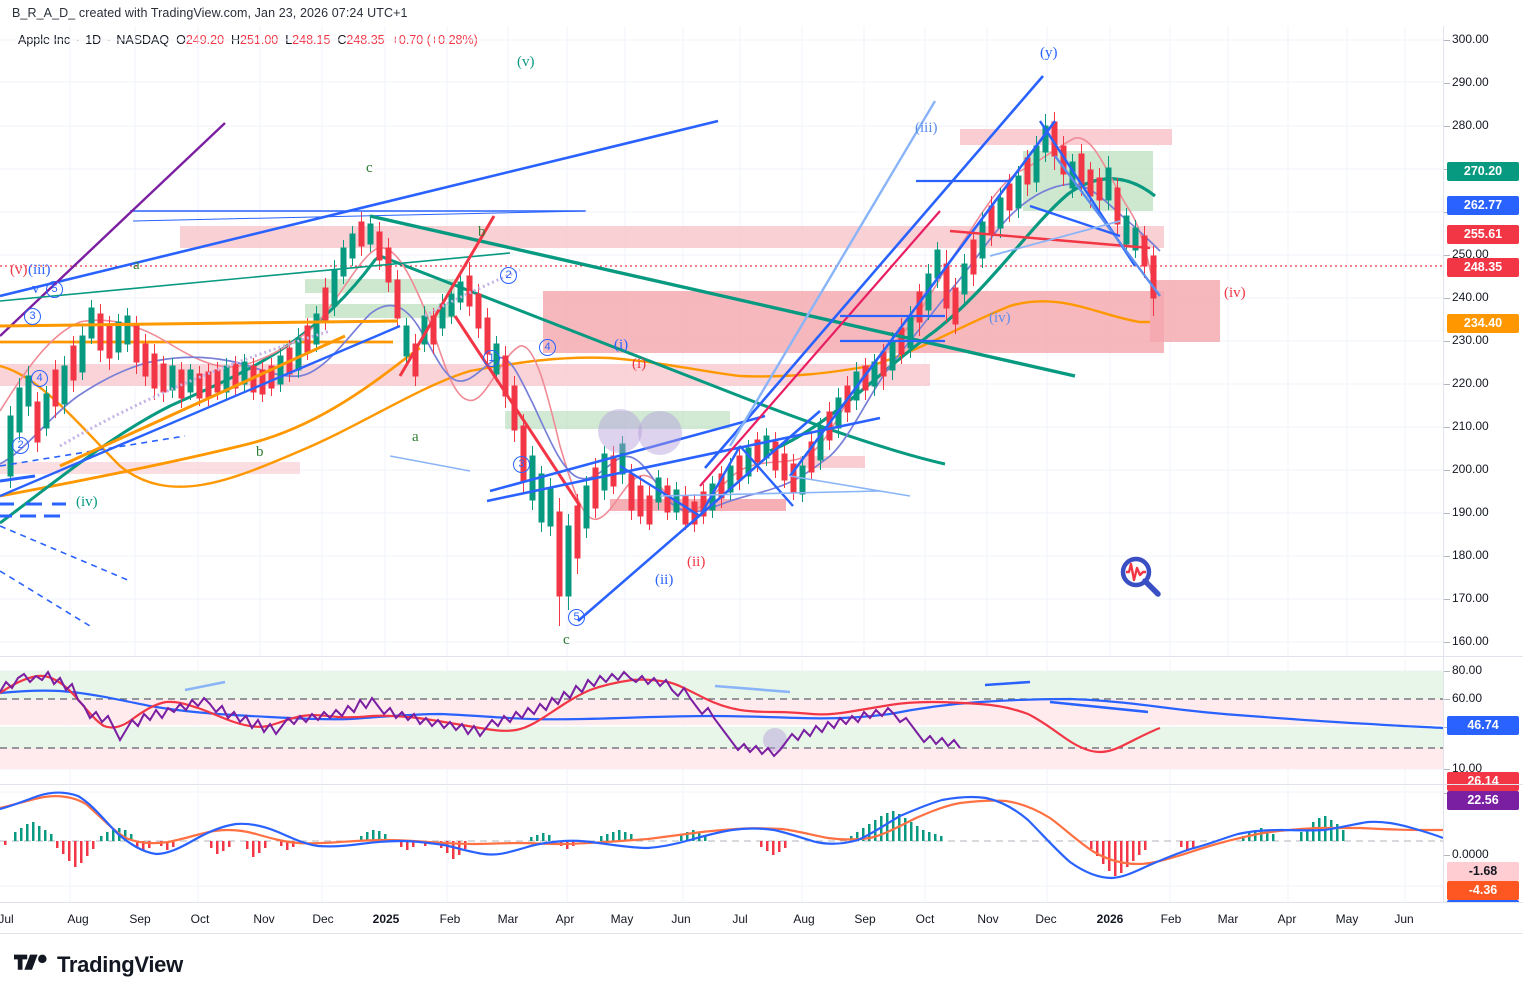 This screenshot has width=1523, height=995. Describe the element at coordinates (664, 580) in the screenshot. I see `wave-ii-blue: (ii)` at that location.